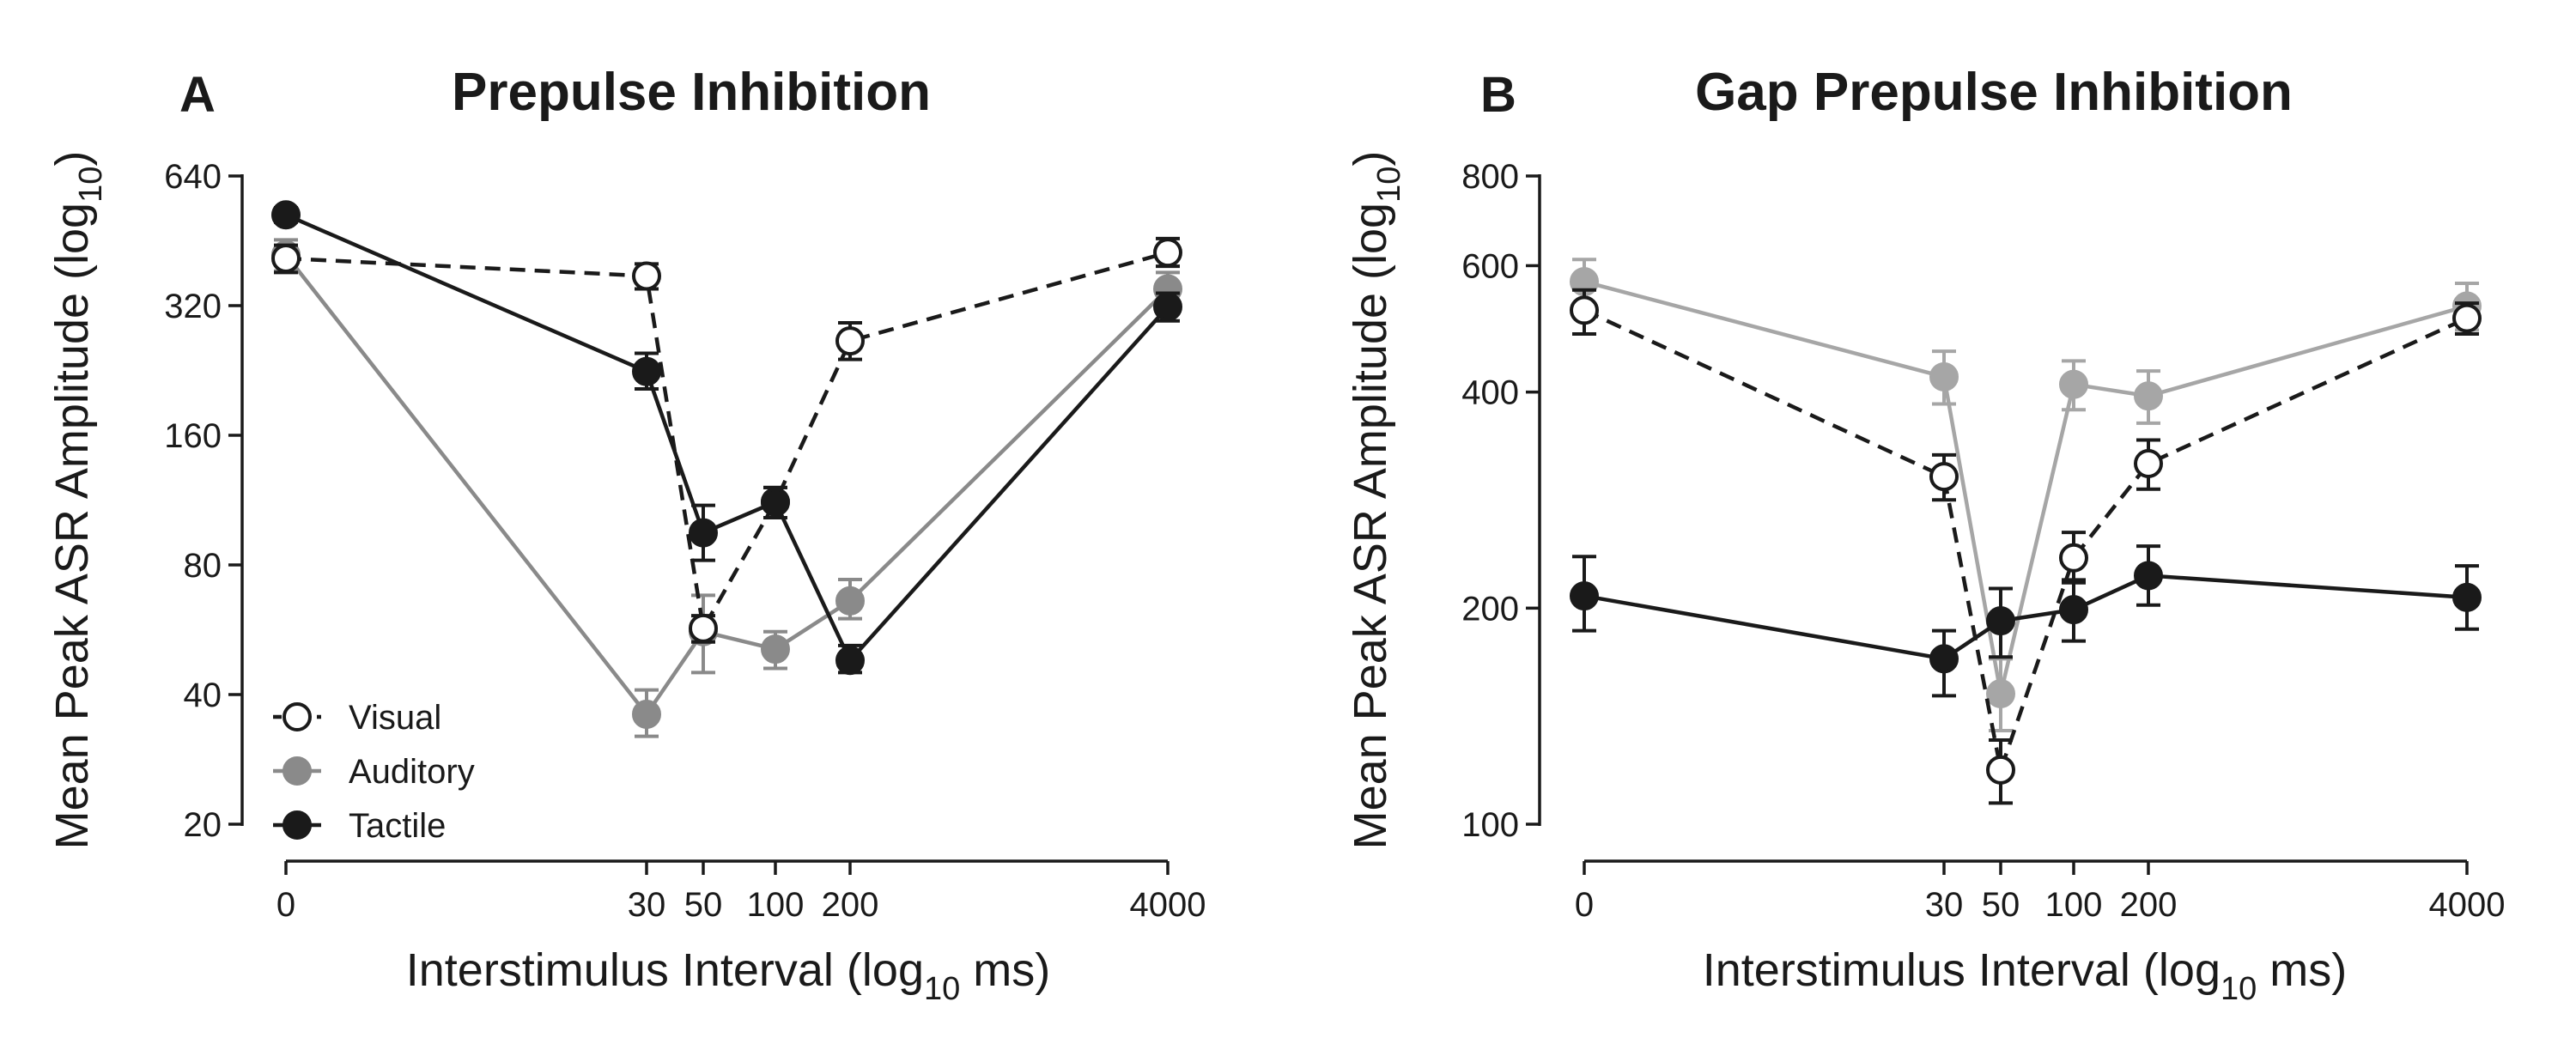  Describe the element at coordinates (1490, 177) in the screenshot. I see `panel-b-y-tick-label: 800` at that location.